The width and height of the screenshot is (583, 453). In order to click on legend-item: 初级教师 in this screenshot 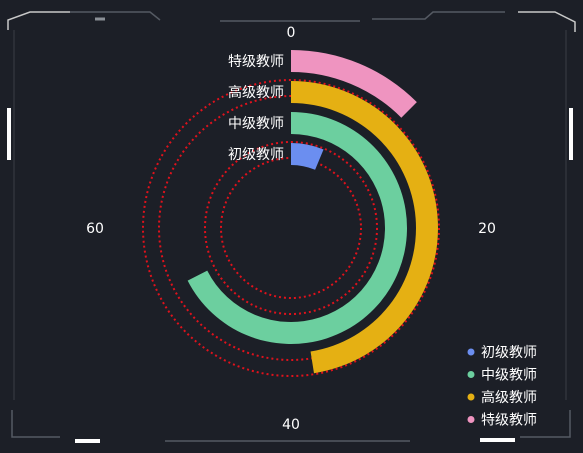, I will do `click(502, 352)`.